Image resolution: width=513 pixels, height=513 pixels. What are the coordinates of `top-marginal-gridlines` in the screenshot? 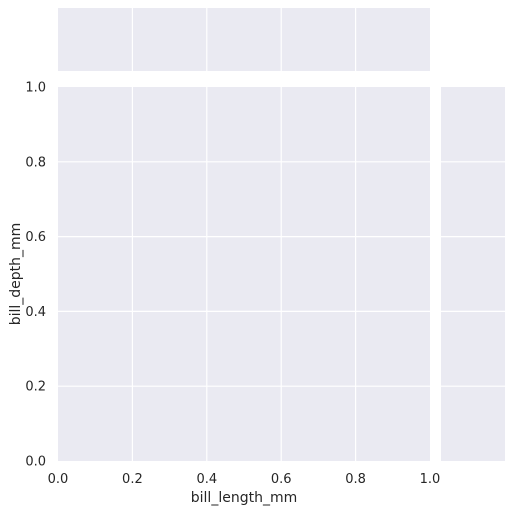 It's located at (244, 39).